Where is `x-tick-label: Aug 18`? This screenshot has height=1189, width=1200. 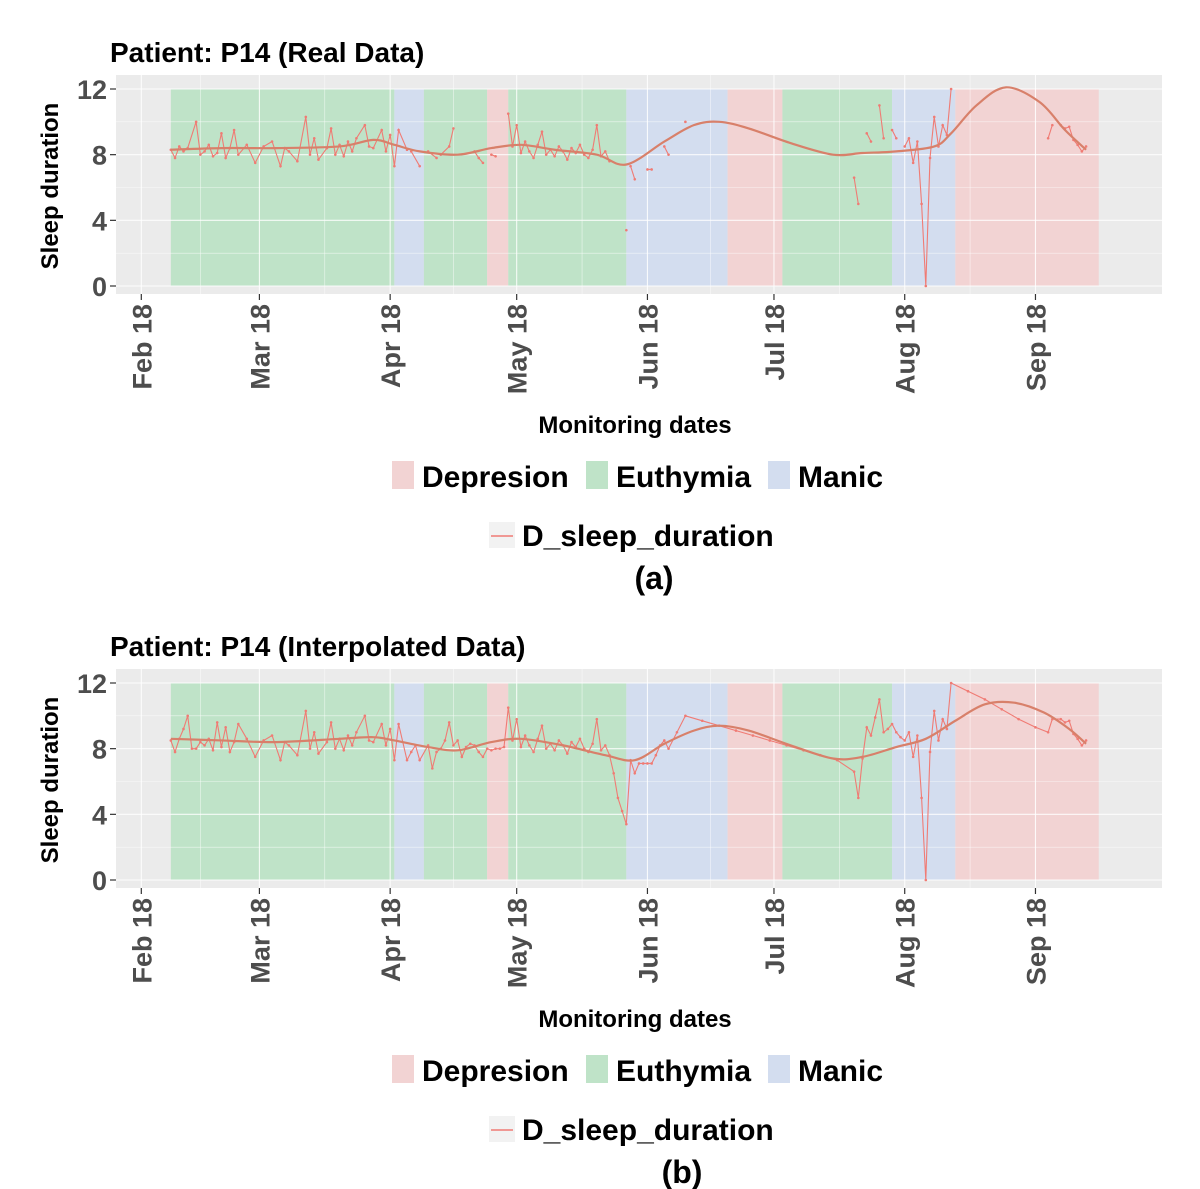 x-tick-label: Aug 18 is located at coordinates (906, 349).